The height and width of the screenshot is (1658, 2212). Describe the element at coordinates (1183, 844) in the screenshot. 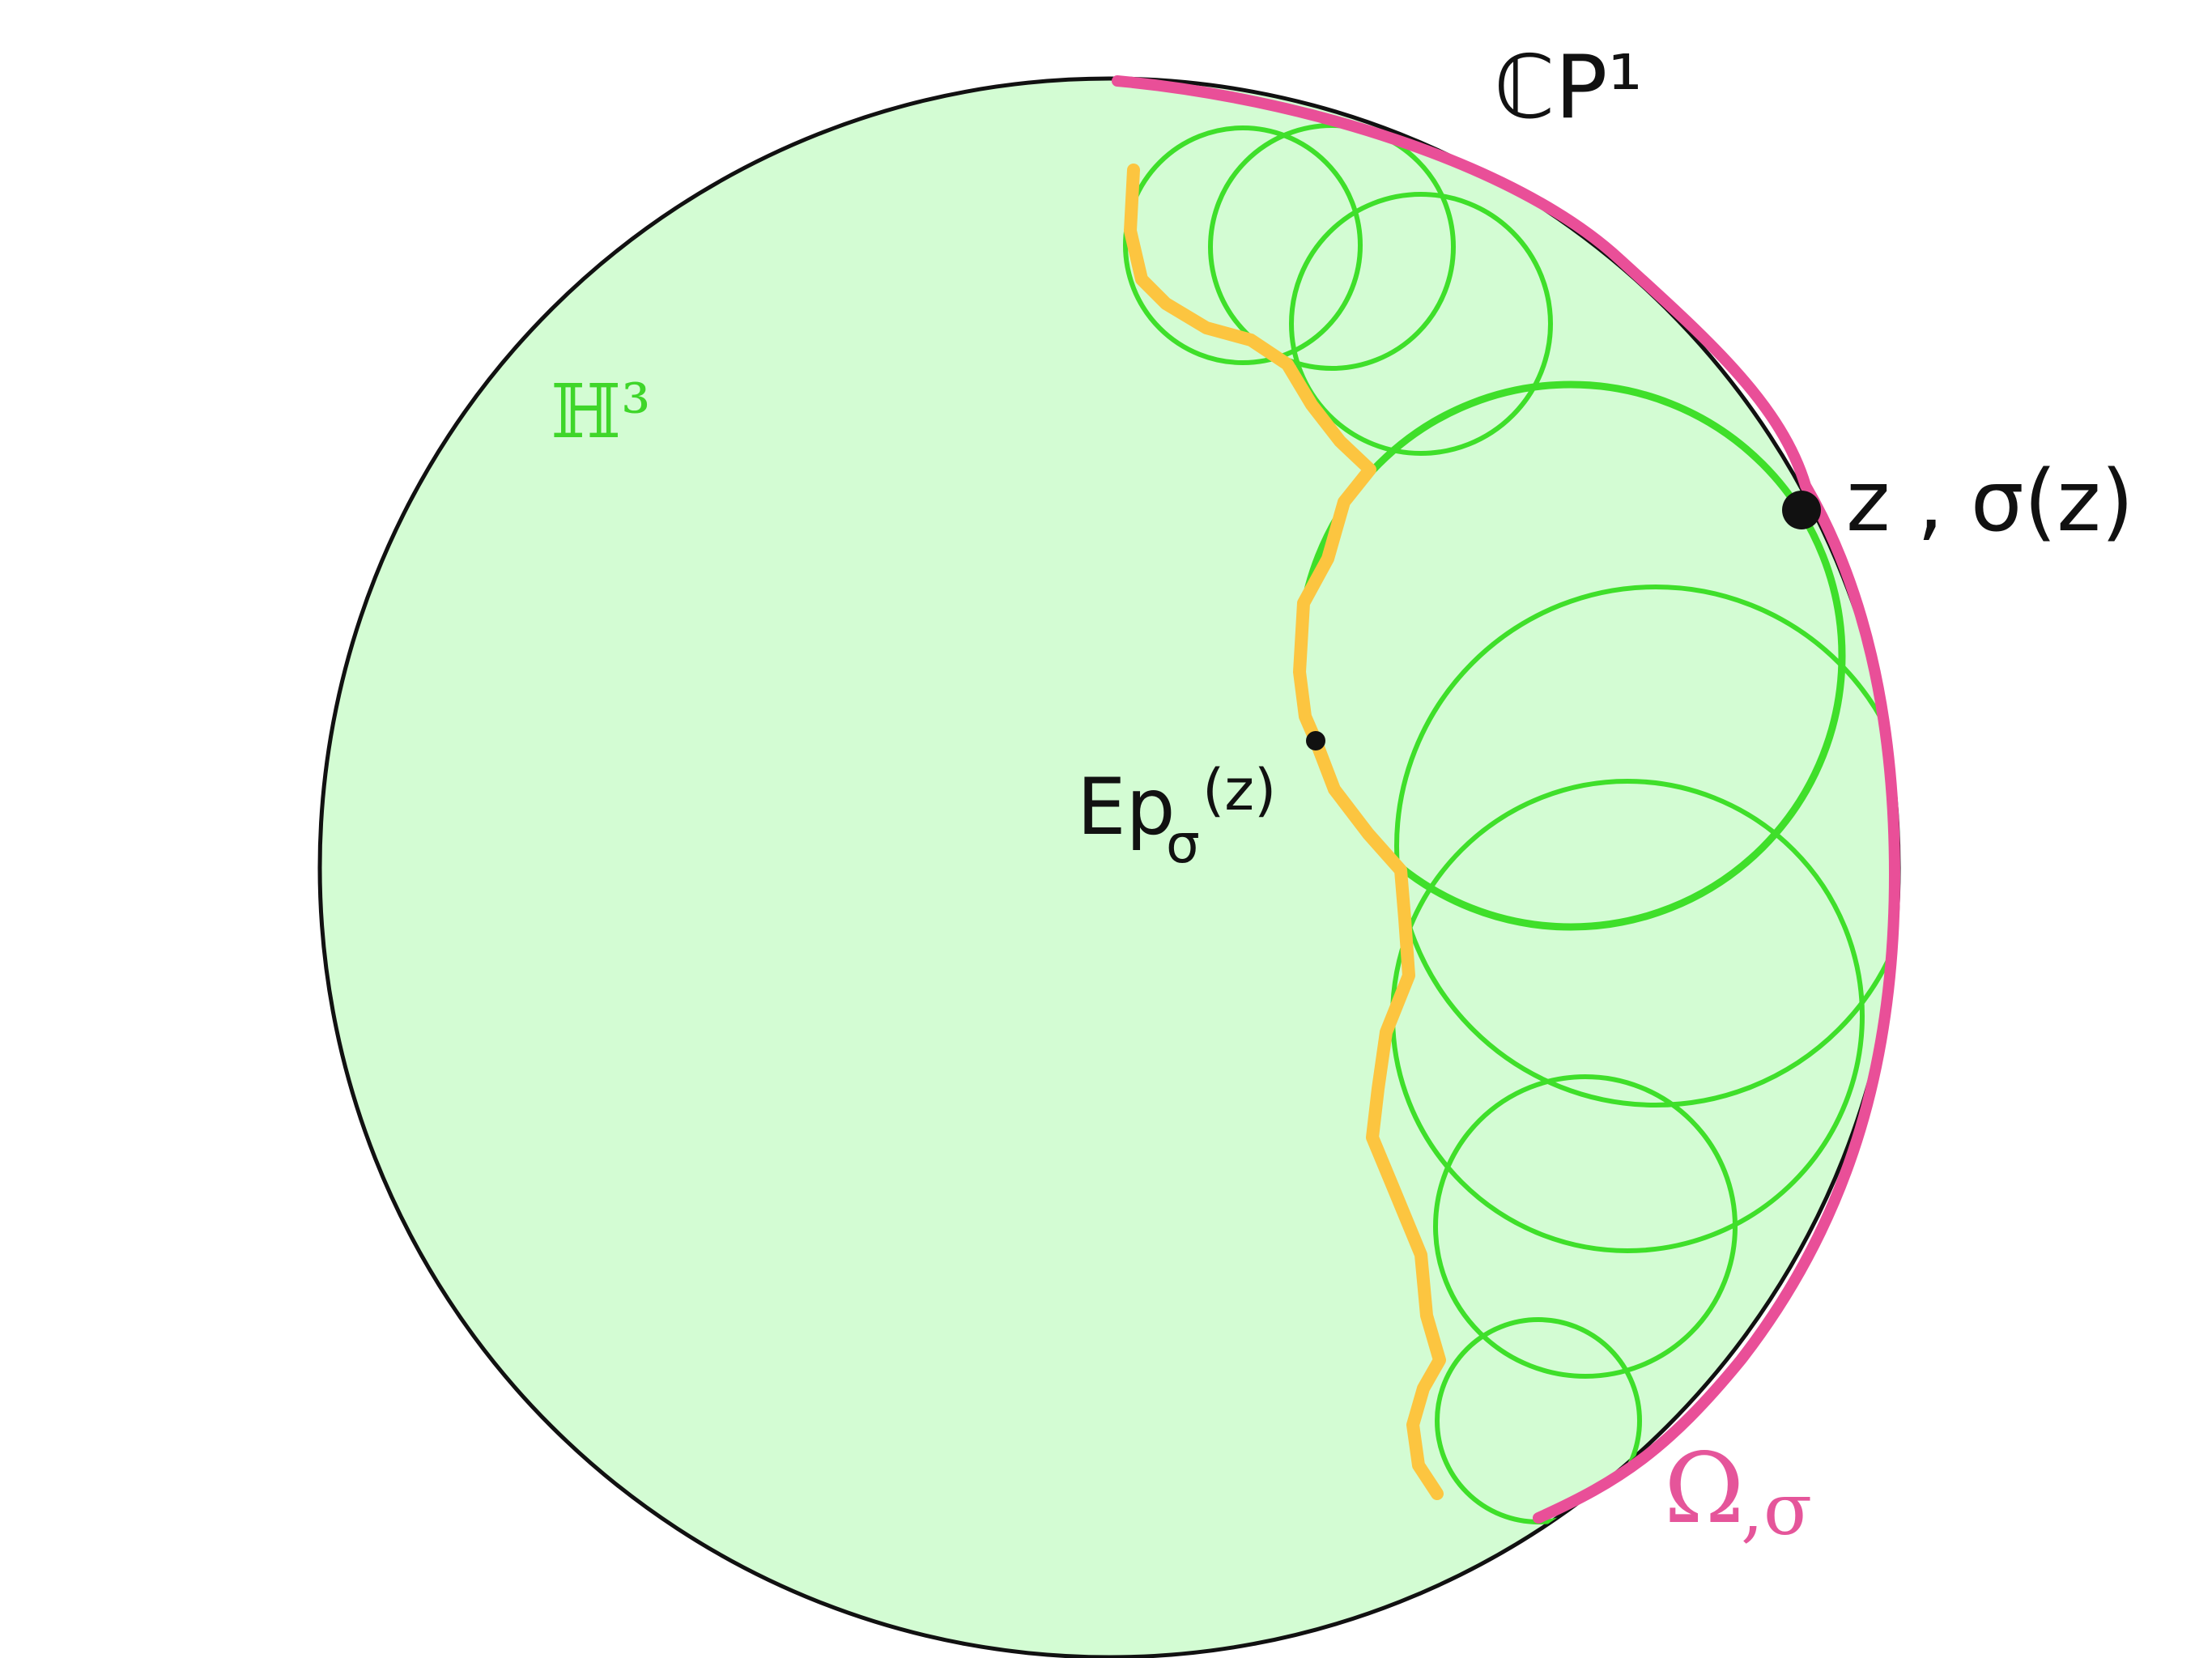

I see `ep-label-subscript: σ` at that location.